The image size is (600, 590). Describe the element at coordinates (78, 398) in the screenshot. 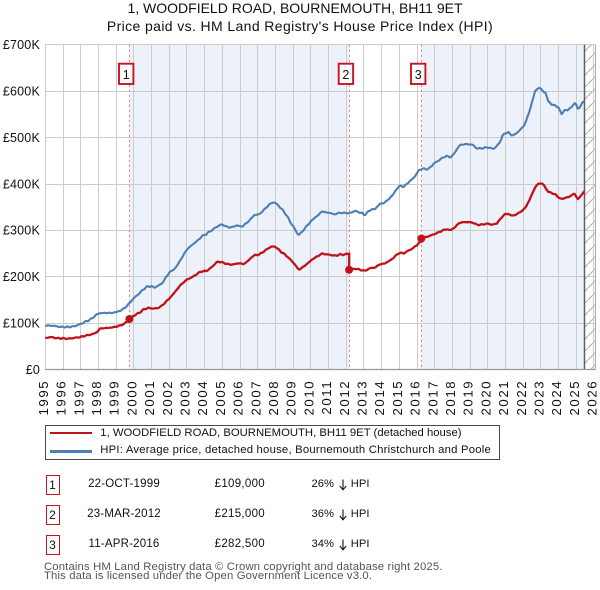

I see `svg-text: 1997` at that location.